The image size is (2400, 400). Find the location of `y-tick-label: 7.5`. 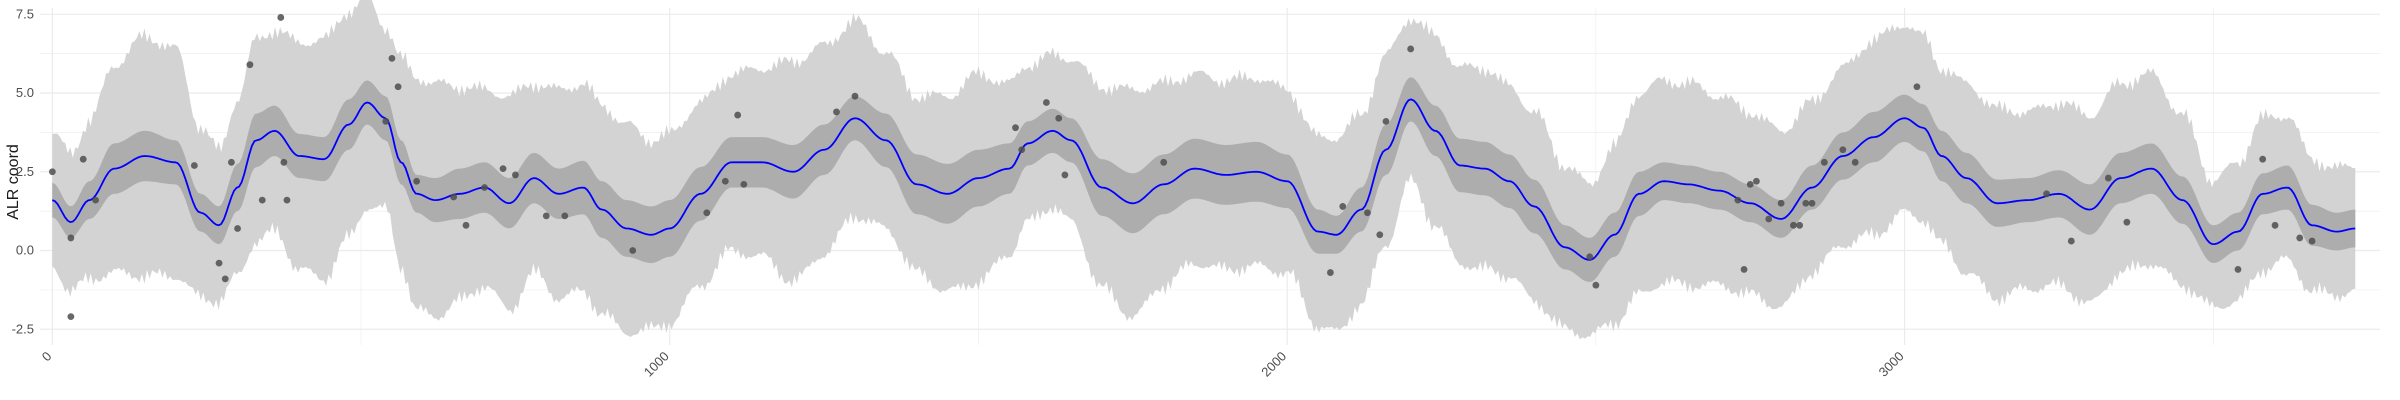

y-tick-label: 7.5 is located at coordinates (25, 13).